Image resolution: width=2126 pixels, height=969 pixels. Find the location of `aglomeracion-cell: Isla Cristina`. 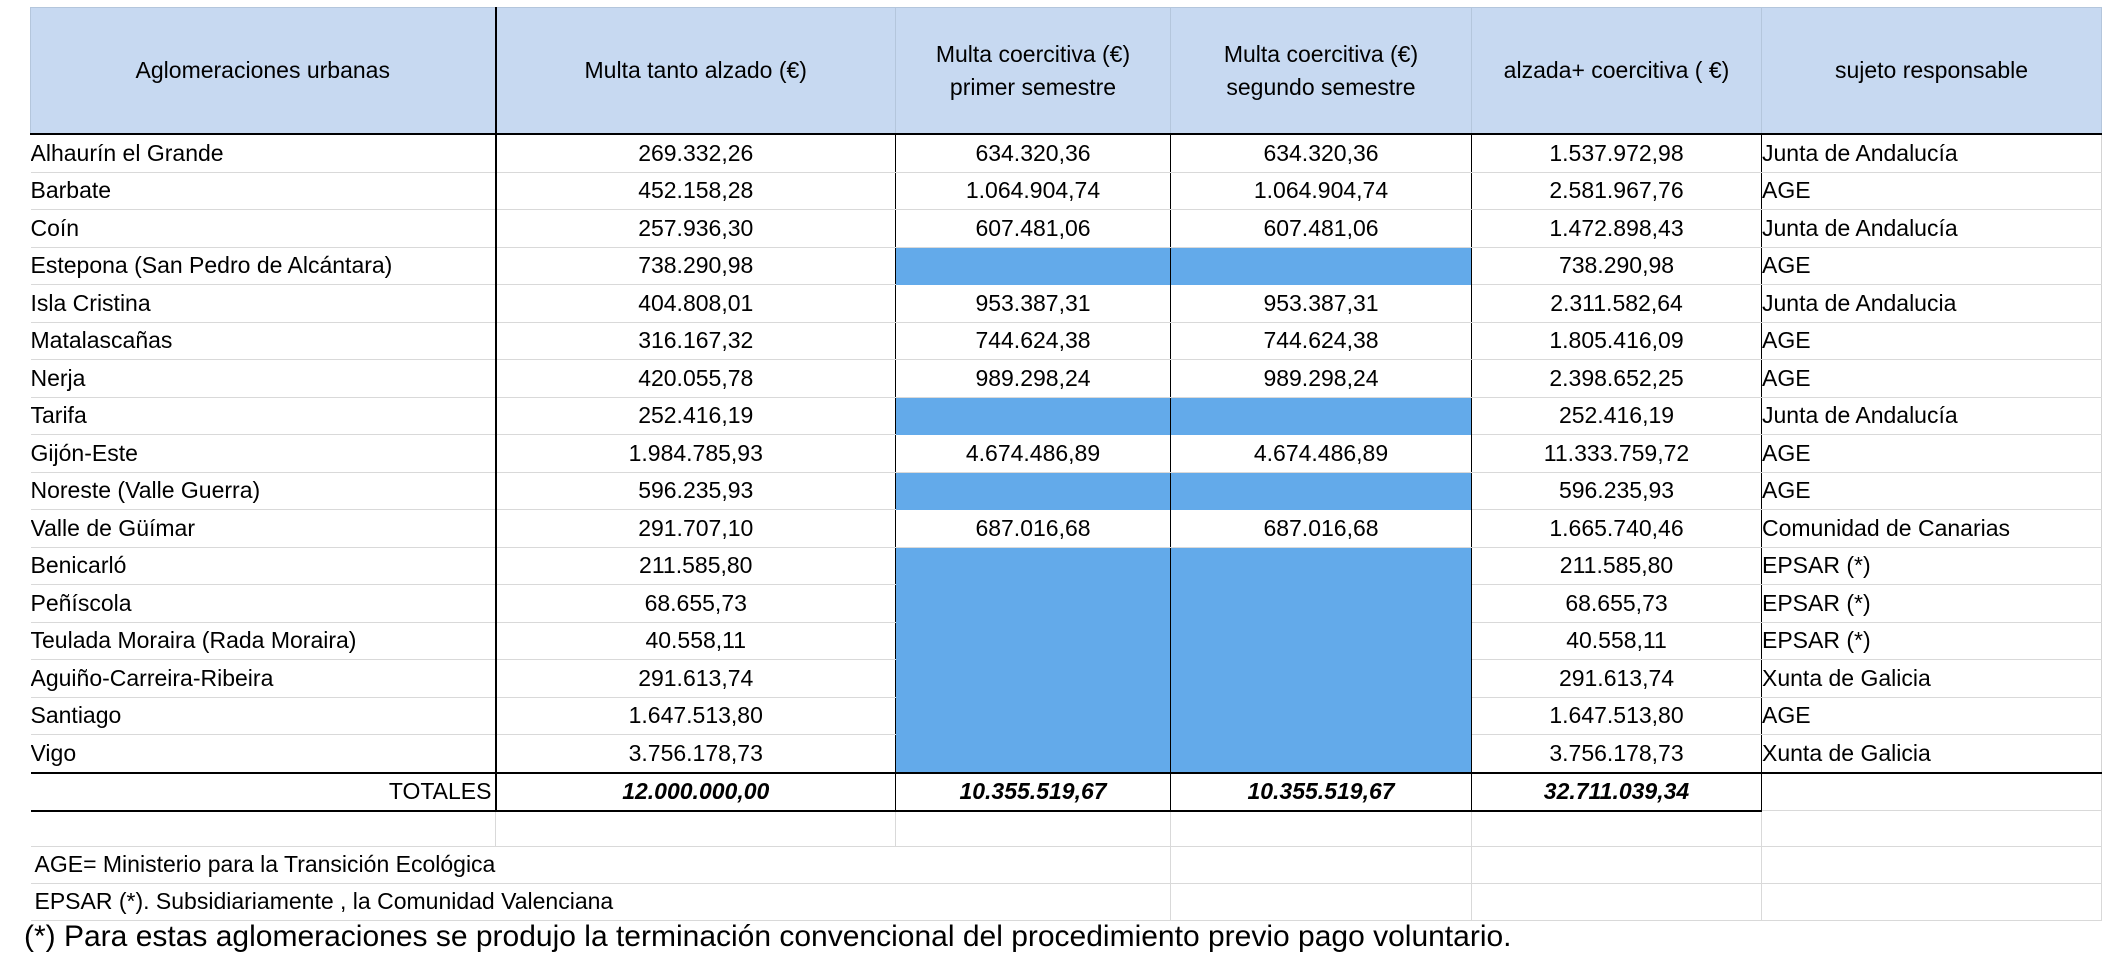

aglomeracion-cell: Isla Cristina is located at coordinates (263, 303).